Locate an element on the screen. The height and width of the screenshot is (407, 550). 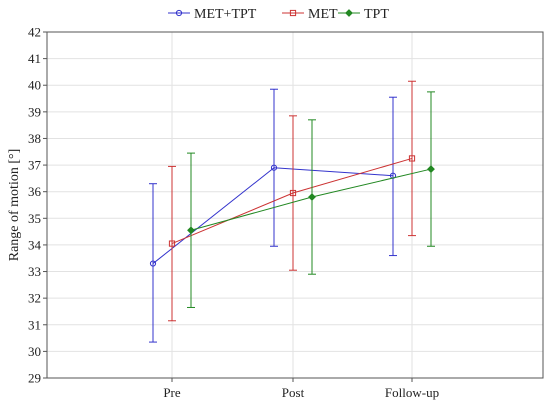
y-tick-label: 40 is located at coordinates (34, 85).